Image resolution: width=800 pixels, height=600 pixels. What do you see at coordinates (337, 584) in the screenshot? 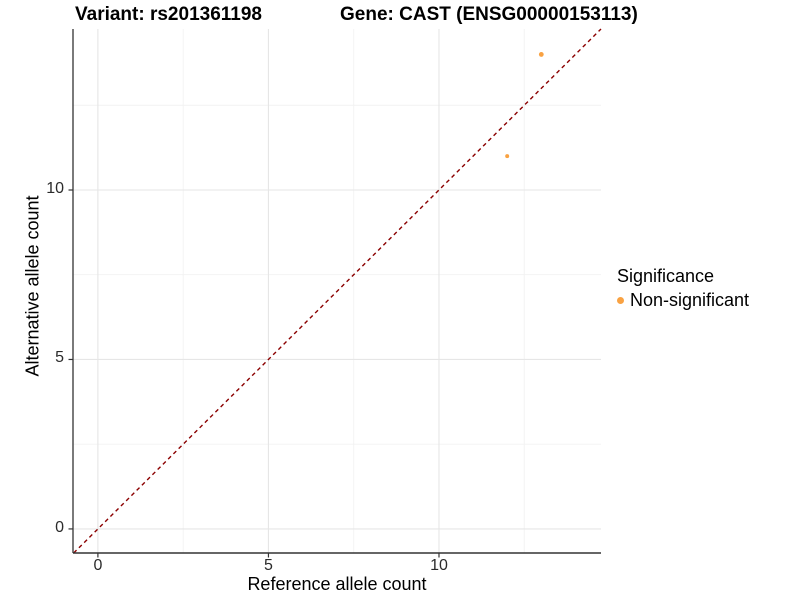
I see `x-axis-title: Reference allele count` at bounding box center [337, 584].